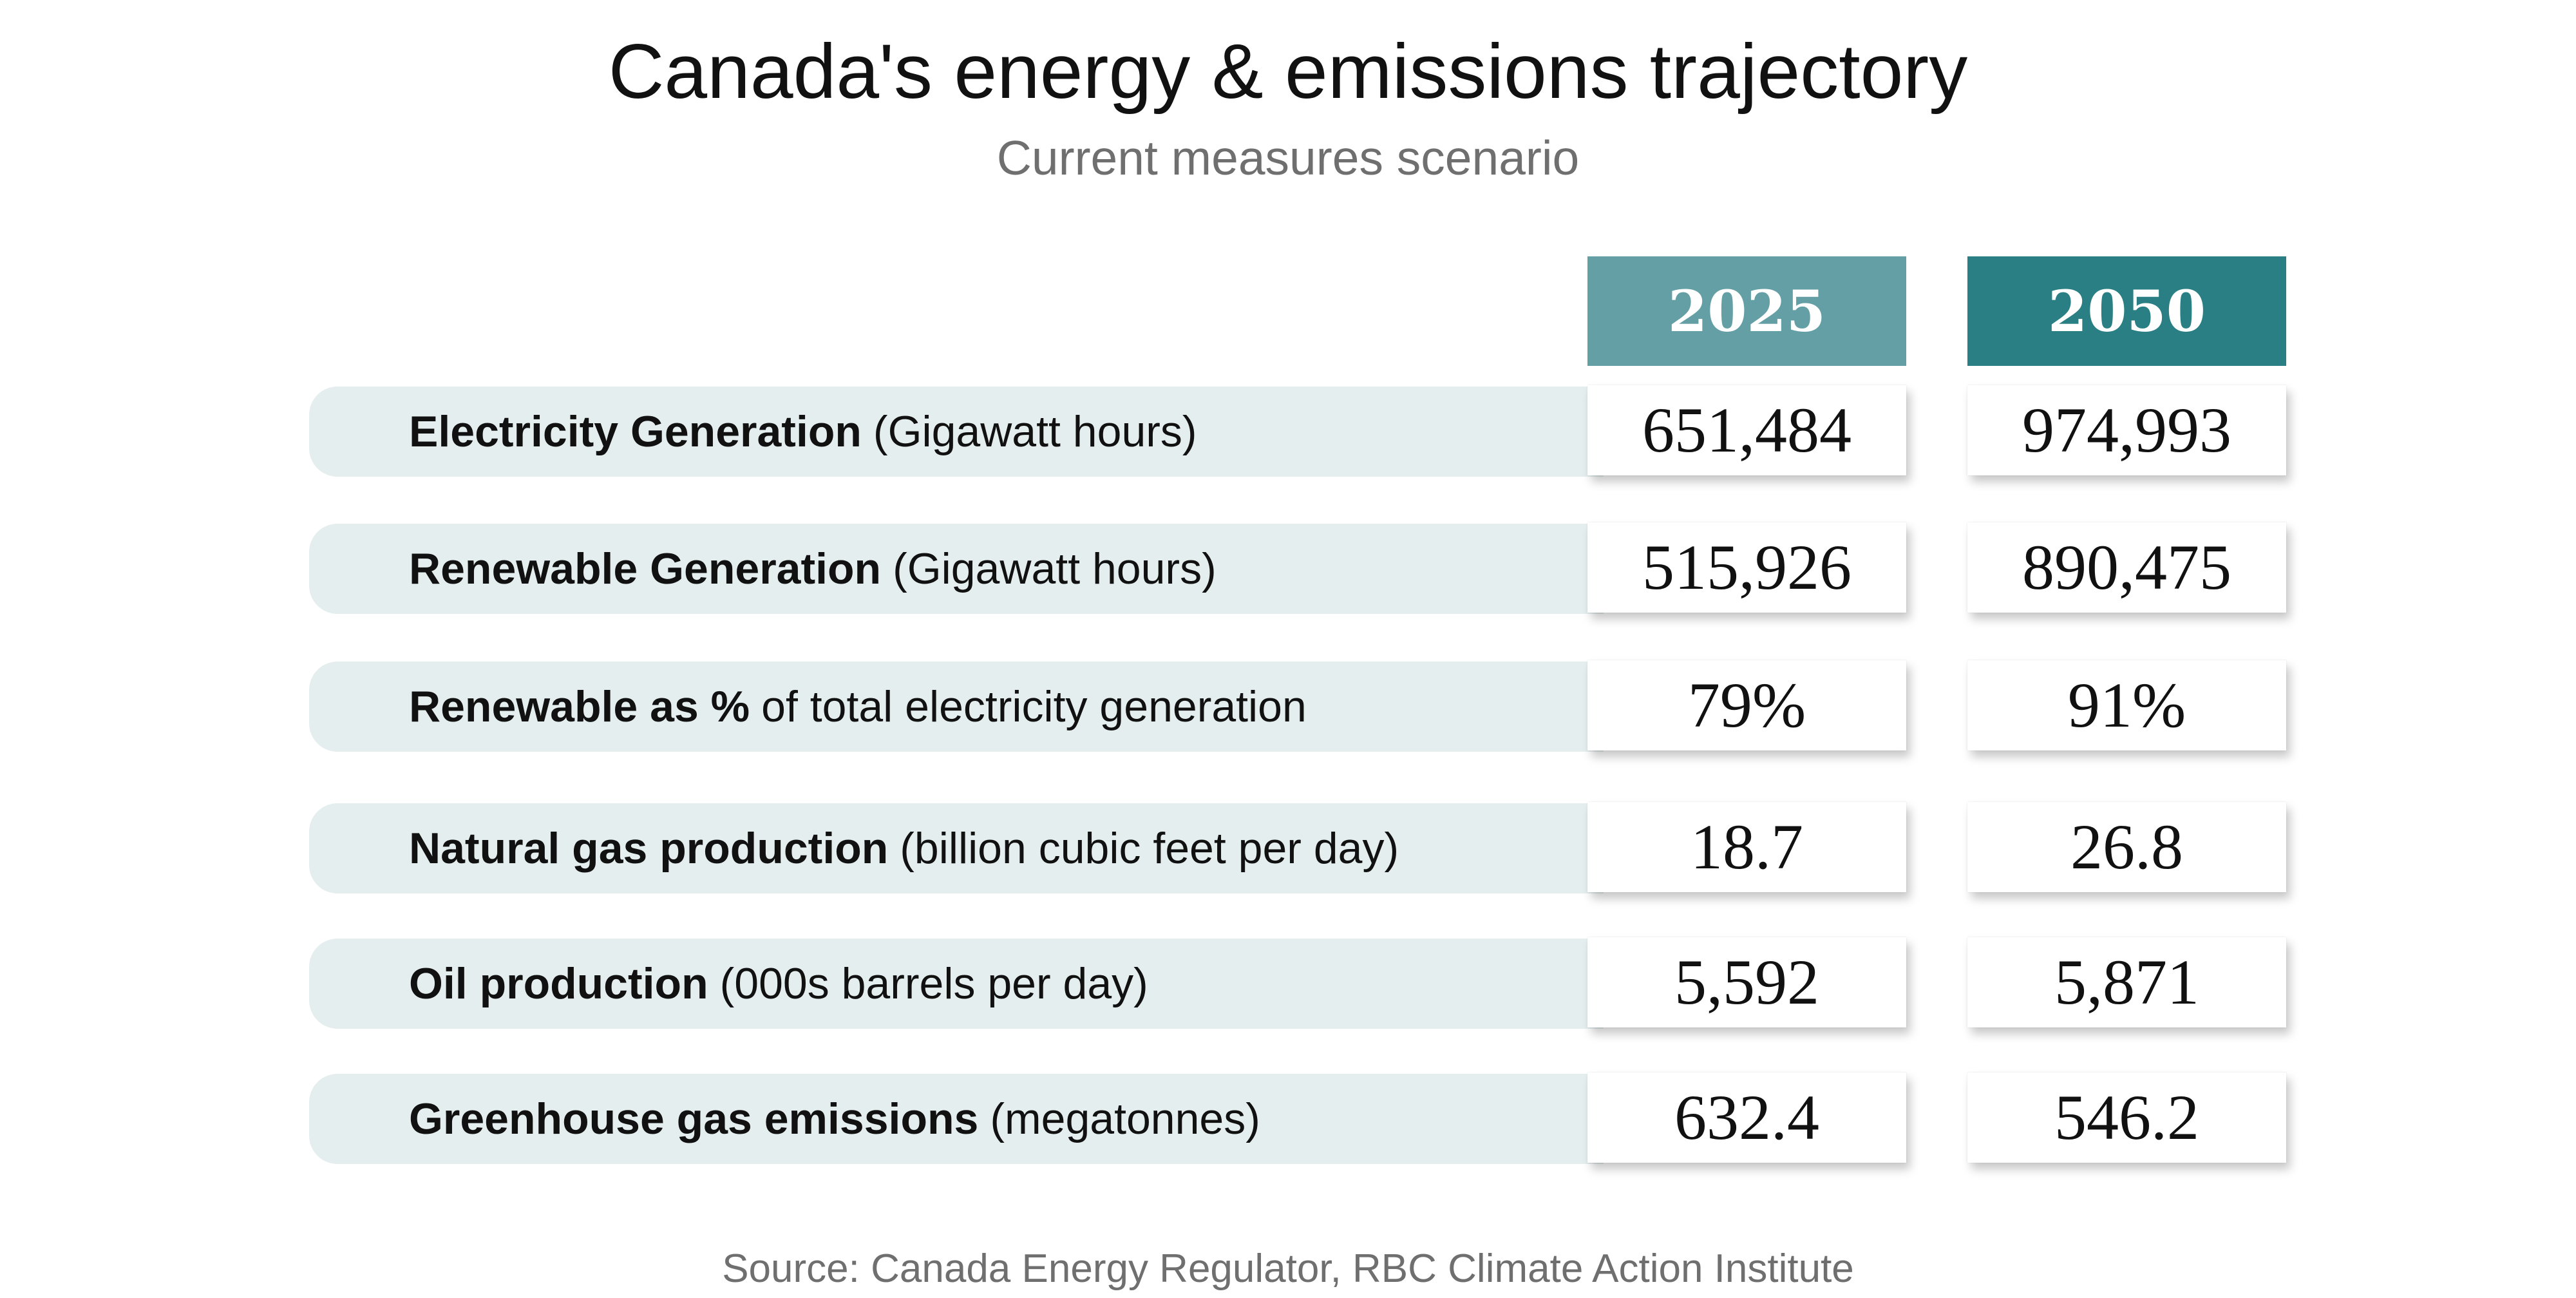 The height and width of the screenshot is (1298, 2576). What do you see at coordinates (1149, 848) in the screenshot?
I see `row-label-detail: (billion cubic feet per day)` at bounding box center [1149, 848].